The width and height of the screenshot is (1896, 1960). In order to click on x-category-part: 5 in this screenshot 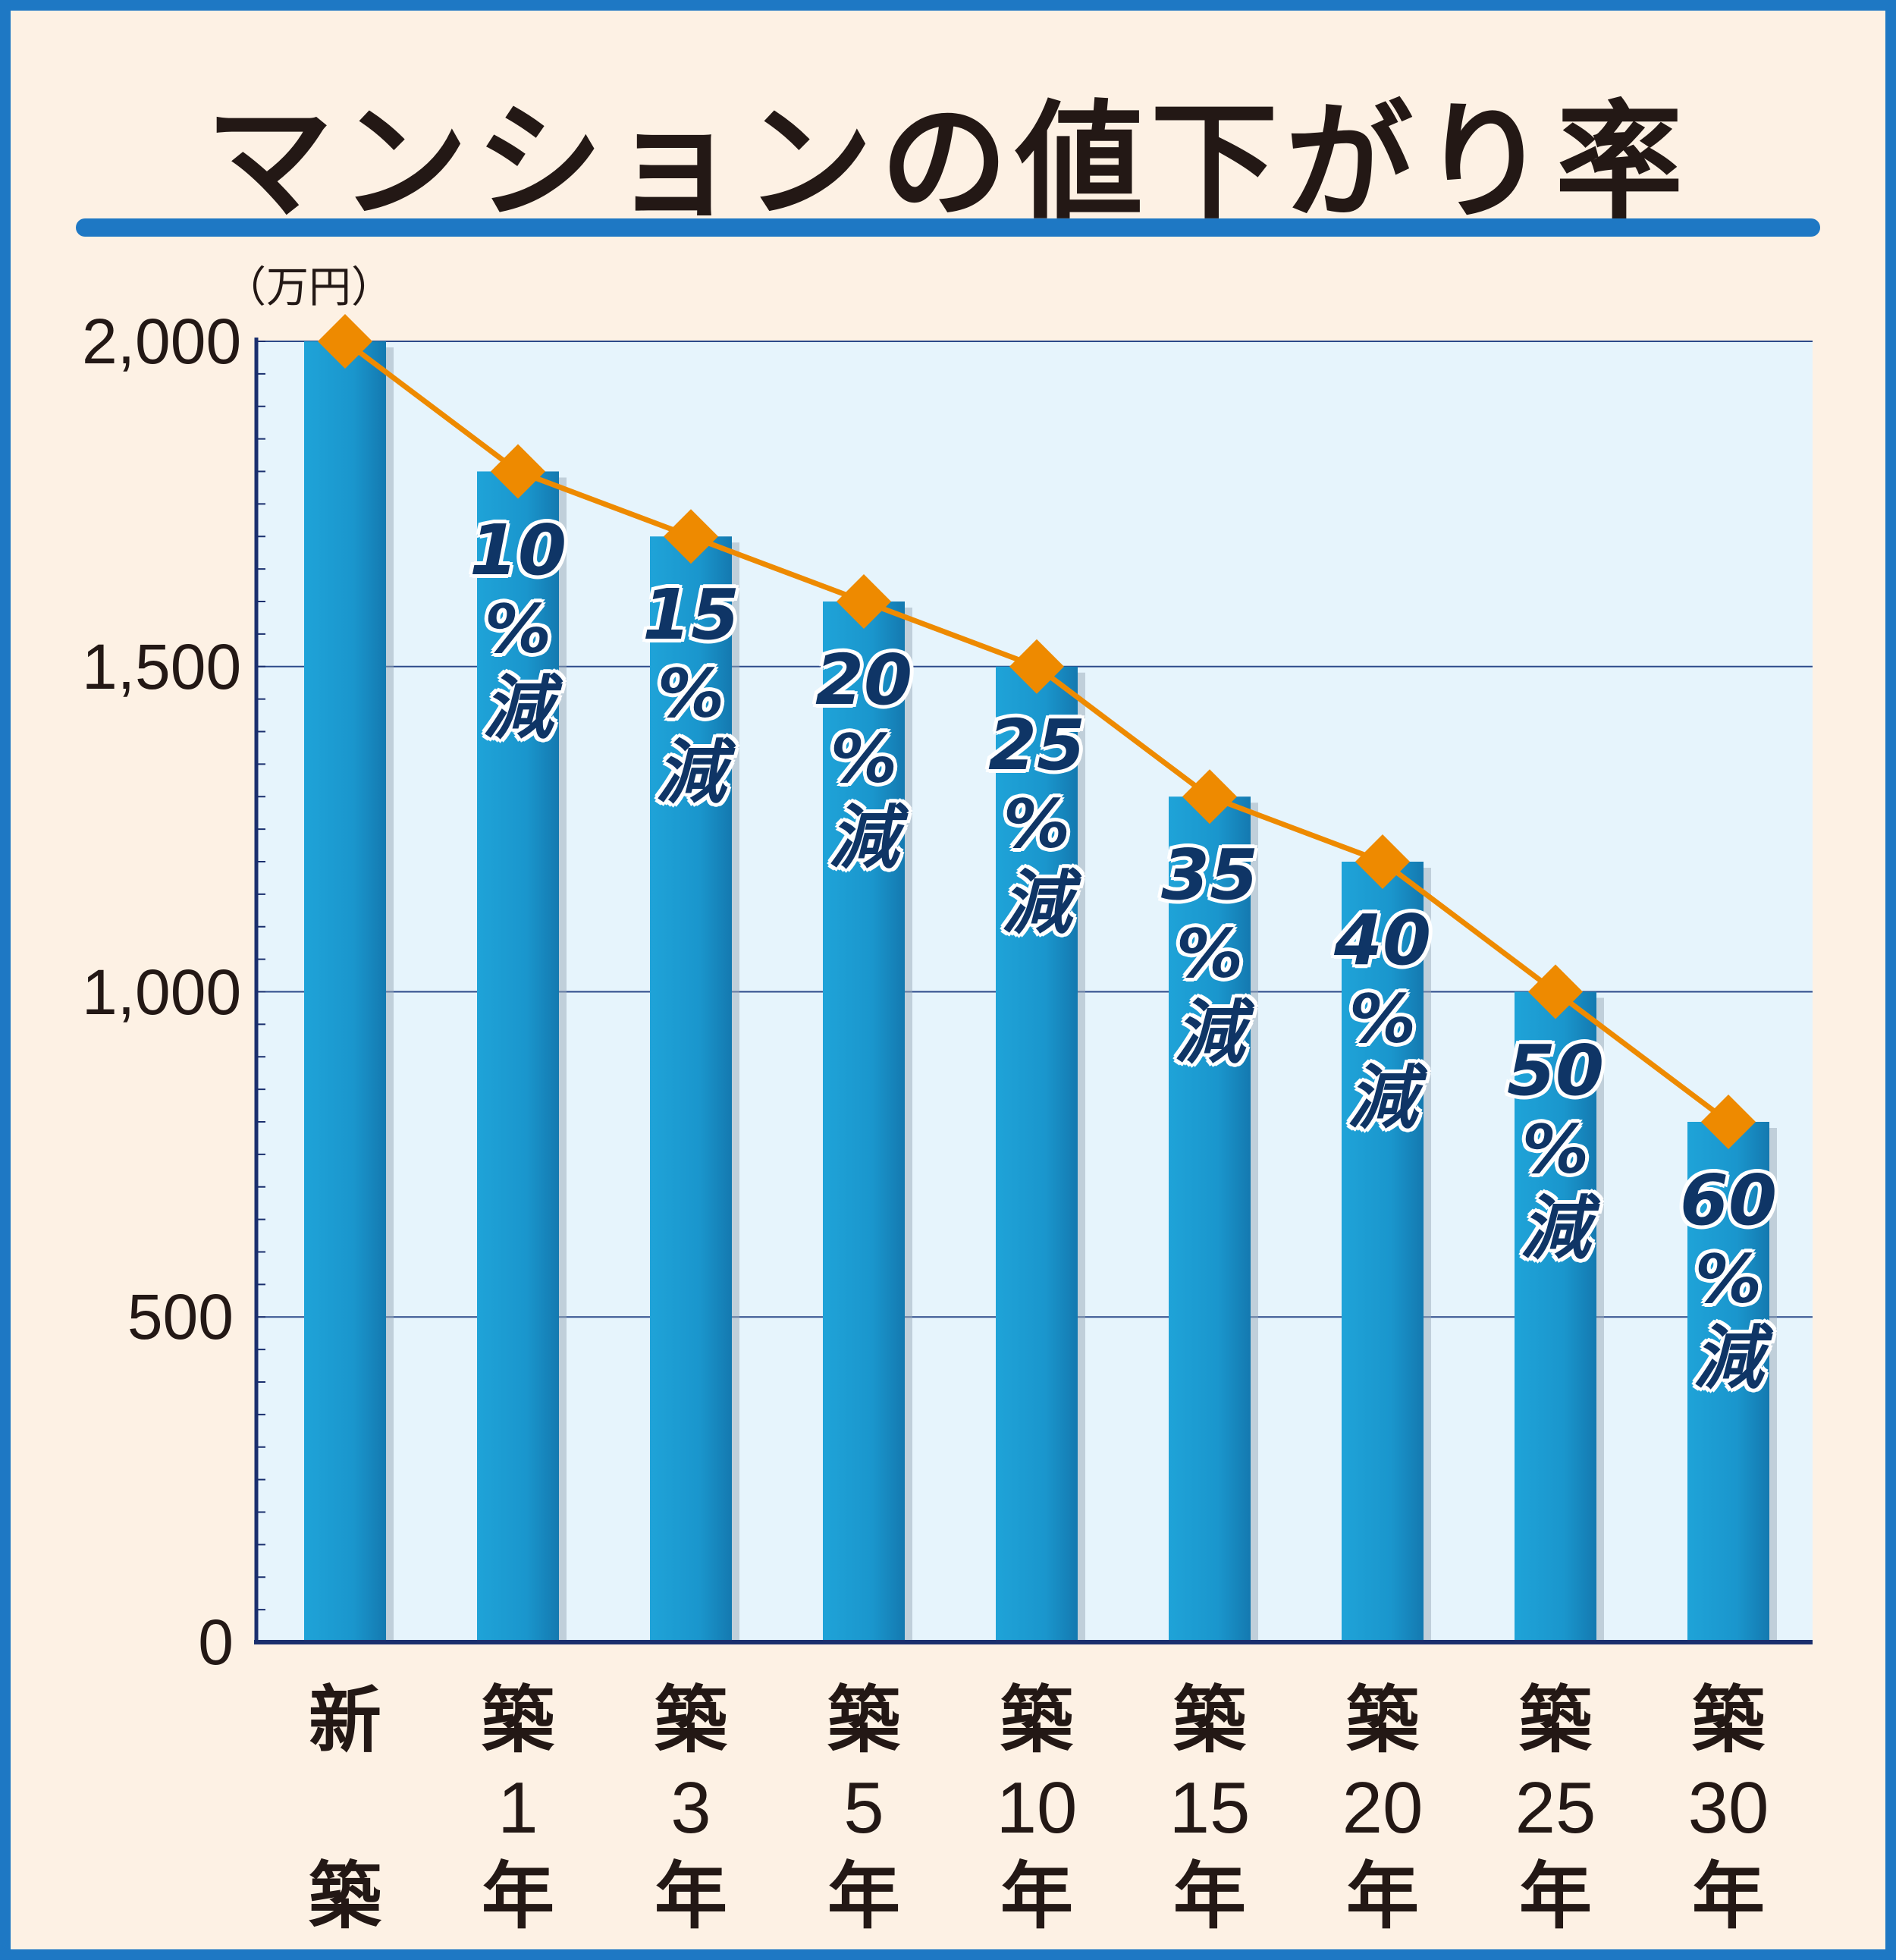, I will do `click(863, 1807)`.